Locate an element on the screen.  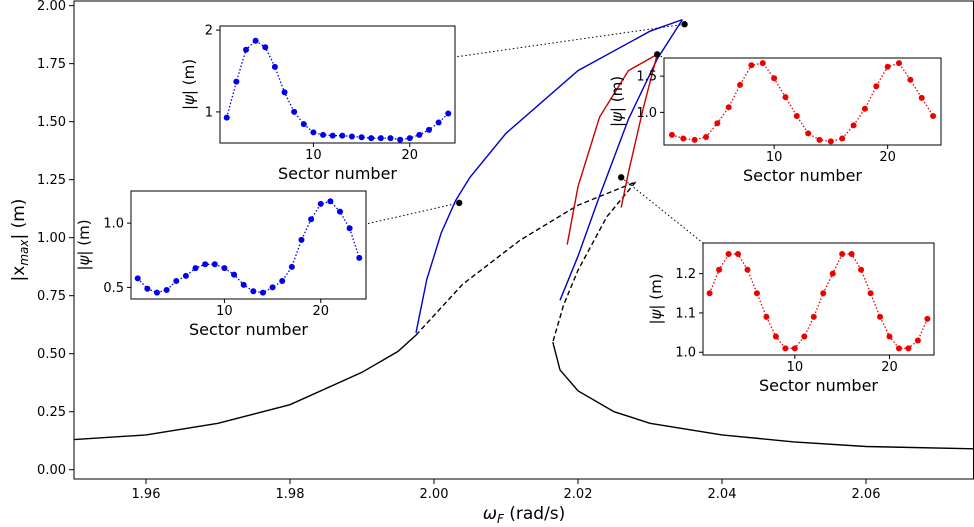
inset-y-tick-label: 1.1 is located at coordinates (685, 313).